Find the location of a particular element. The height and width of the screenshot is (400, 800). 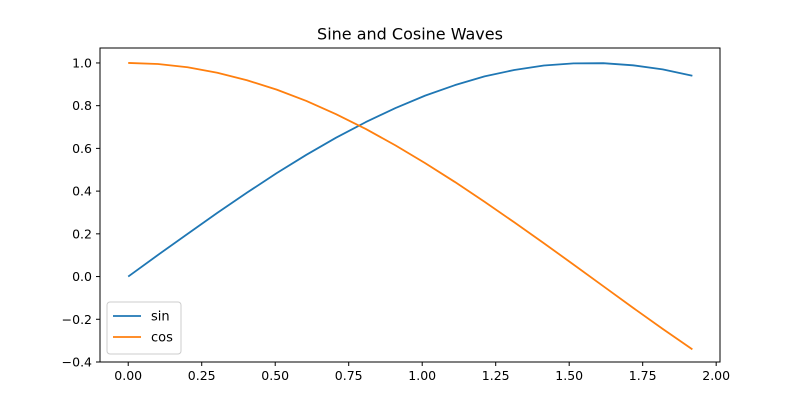

legend-box is located at coordinates (144, 328).